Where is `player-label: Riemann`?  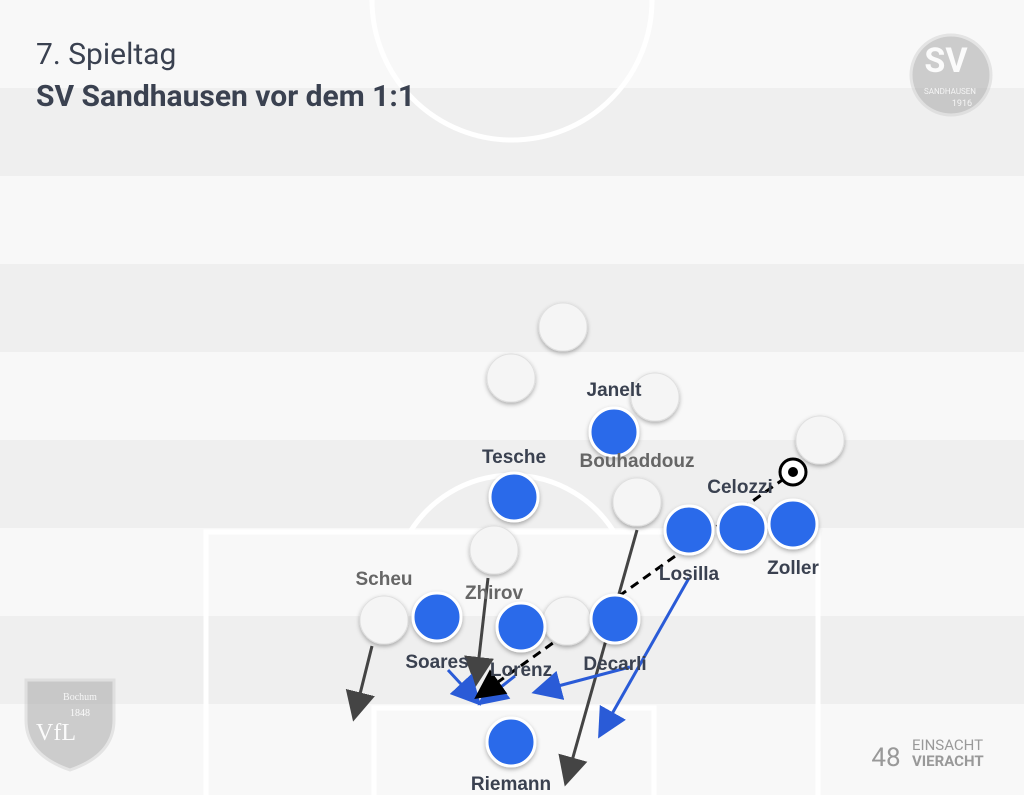
player-label: Riemann is located at coordinates (511, 784).